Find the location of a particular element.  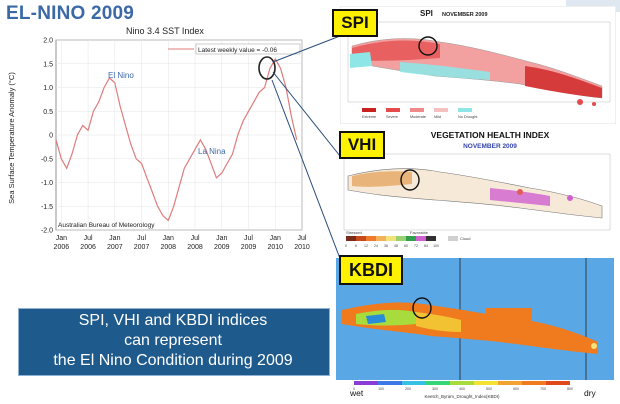

legend-tick-label: 600 is located at coordinates (516, 389).